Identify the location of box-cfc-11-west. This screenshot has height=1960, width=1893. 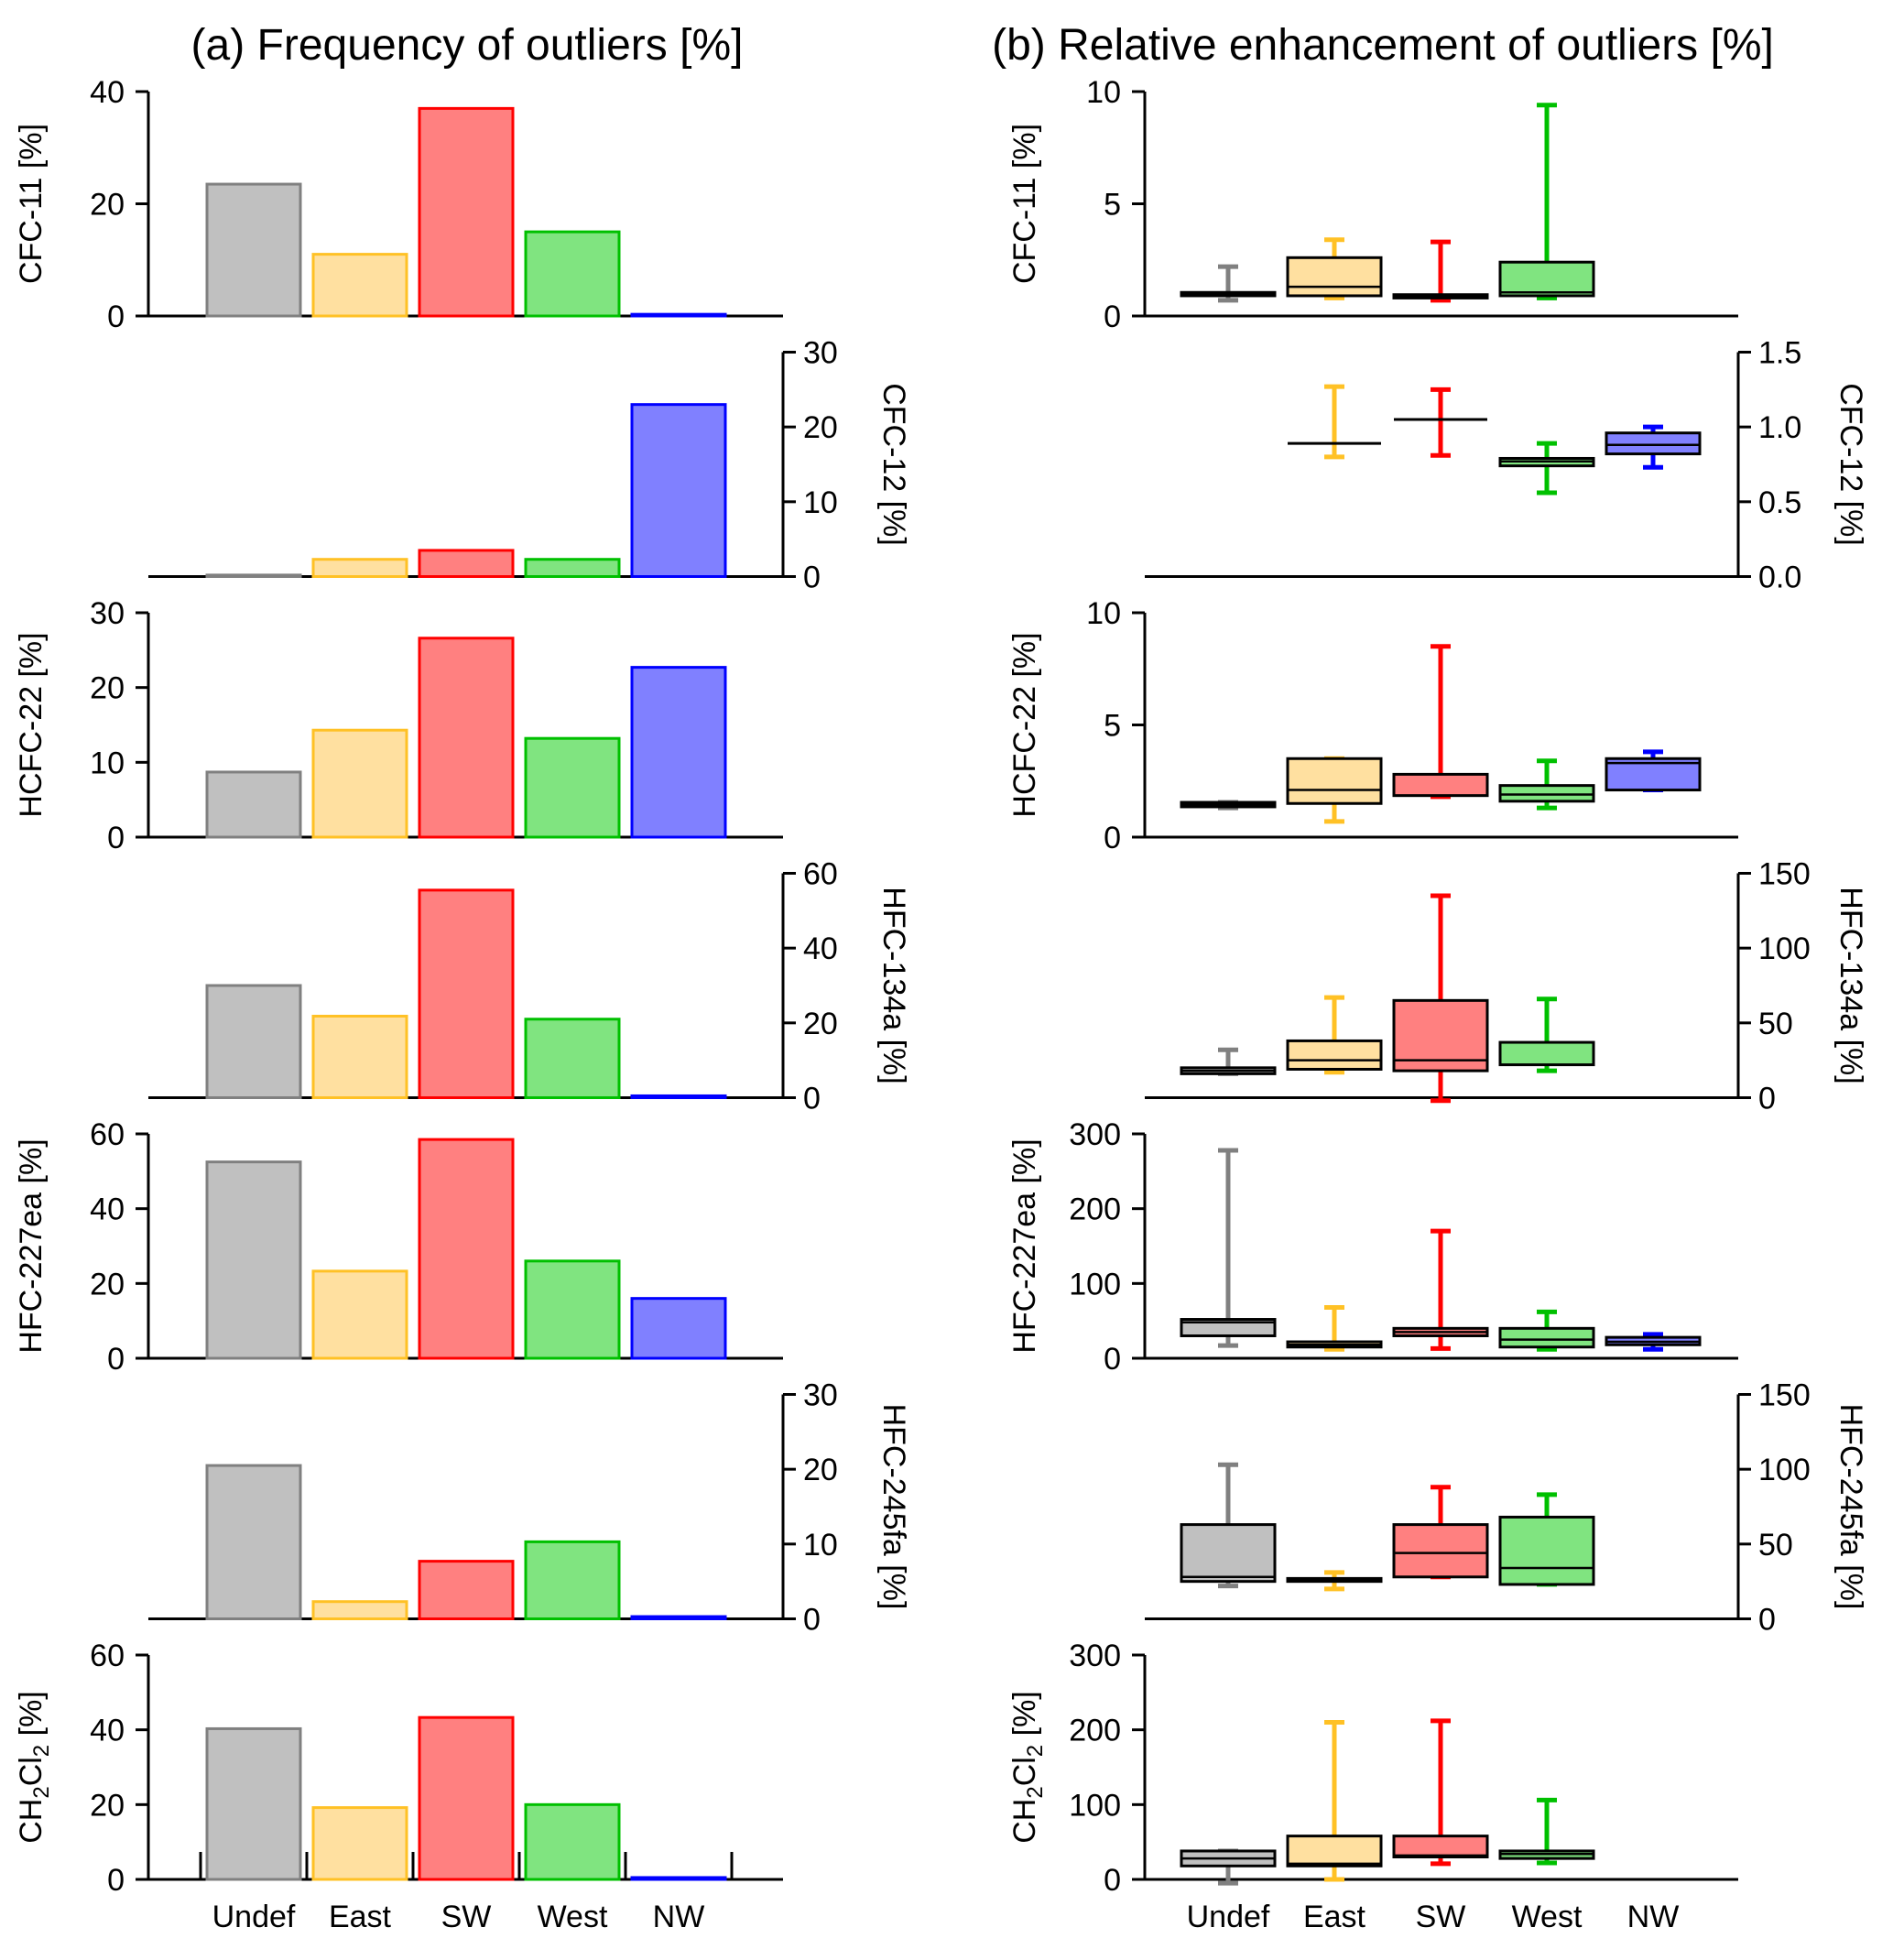
(1546, 279).